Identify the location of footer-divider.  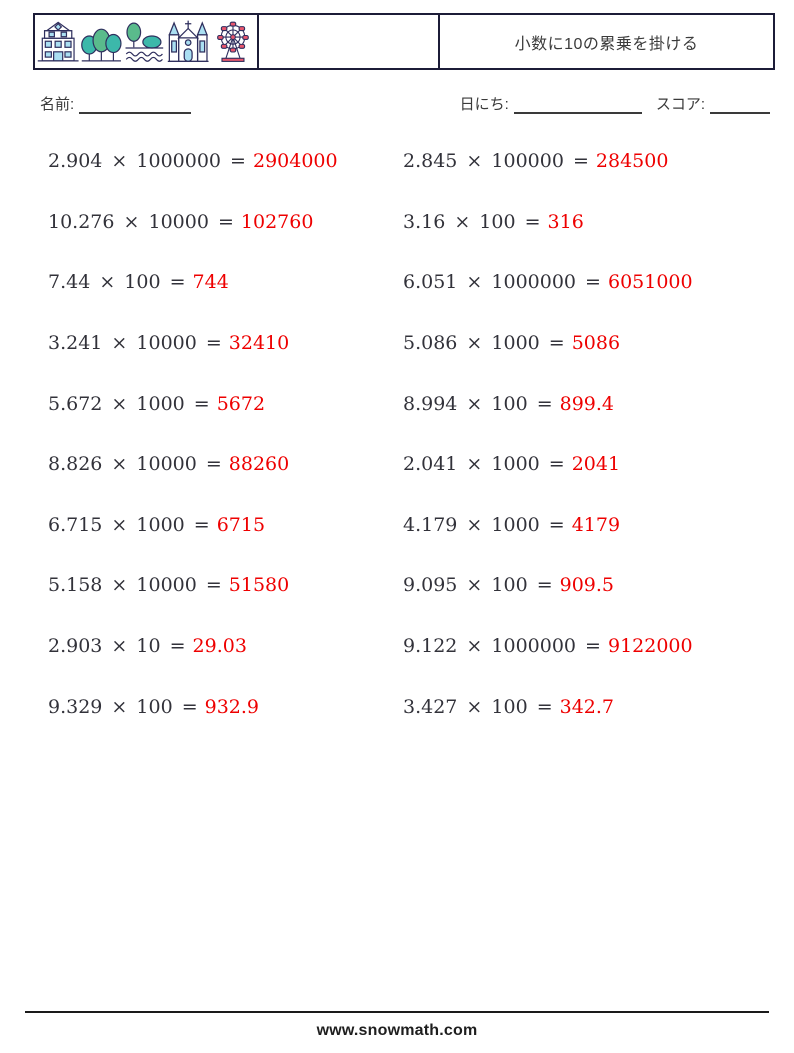
(397, 1012).